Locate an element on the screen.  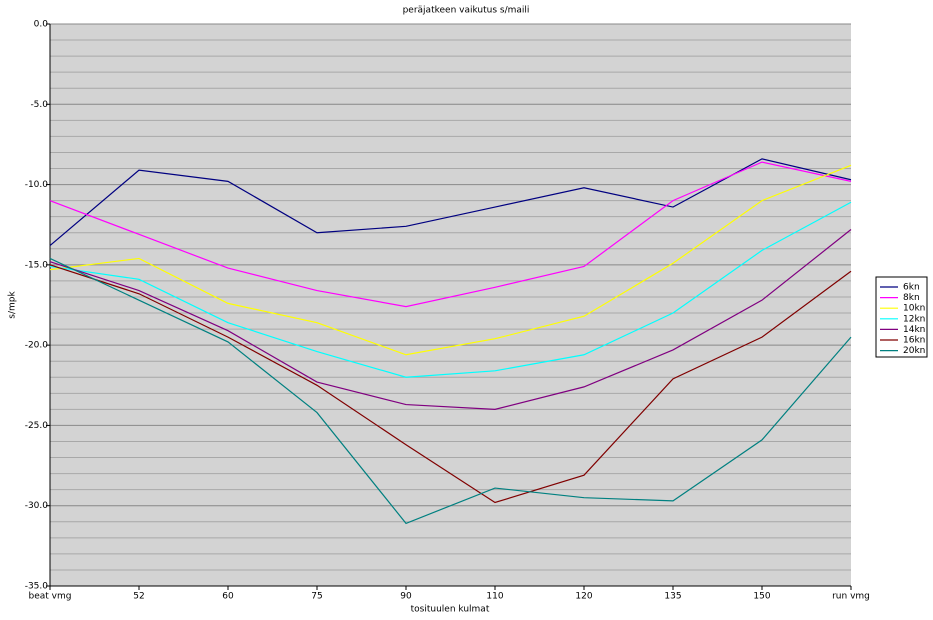
legend-label: 12kn is located at coordinates (914, 319).